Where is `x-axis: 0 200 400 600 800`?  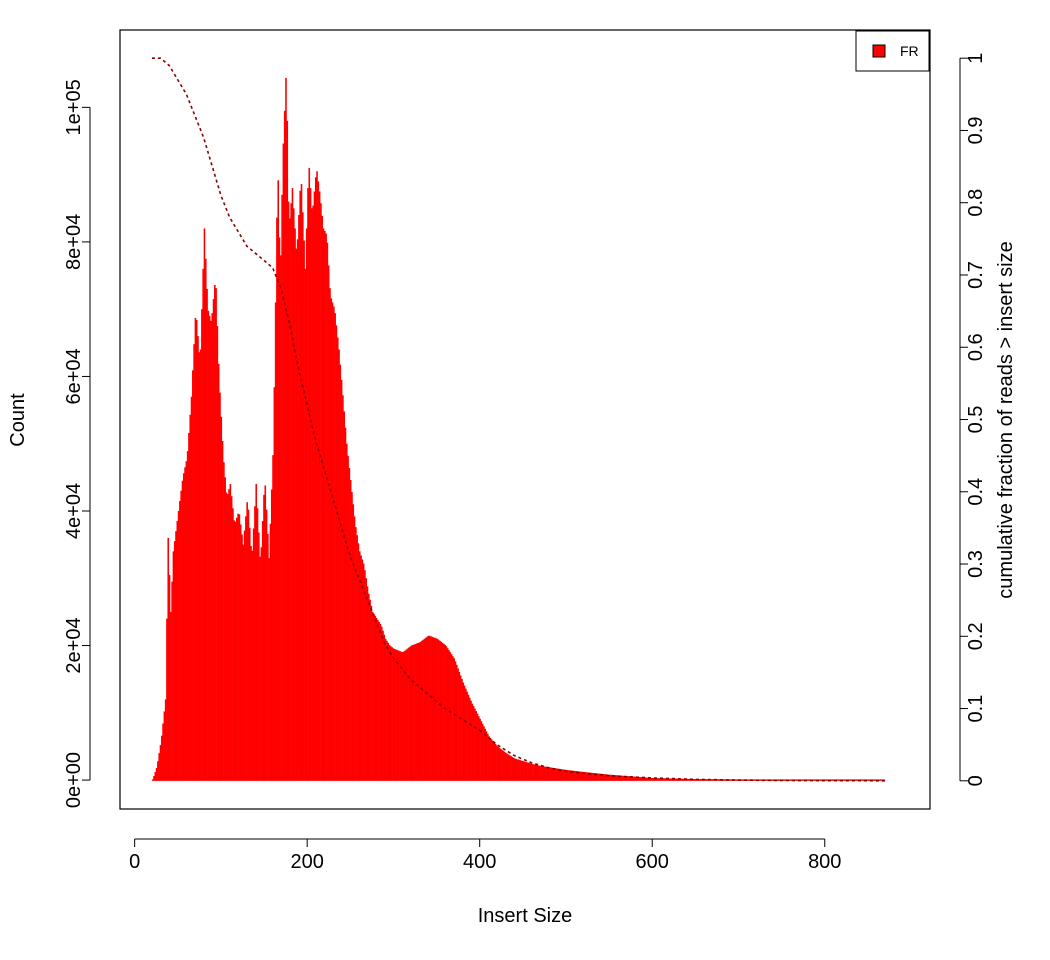
x-axis: 0 200 400 600 800 is located at coordinates (485, 855).